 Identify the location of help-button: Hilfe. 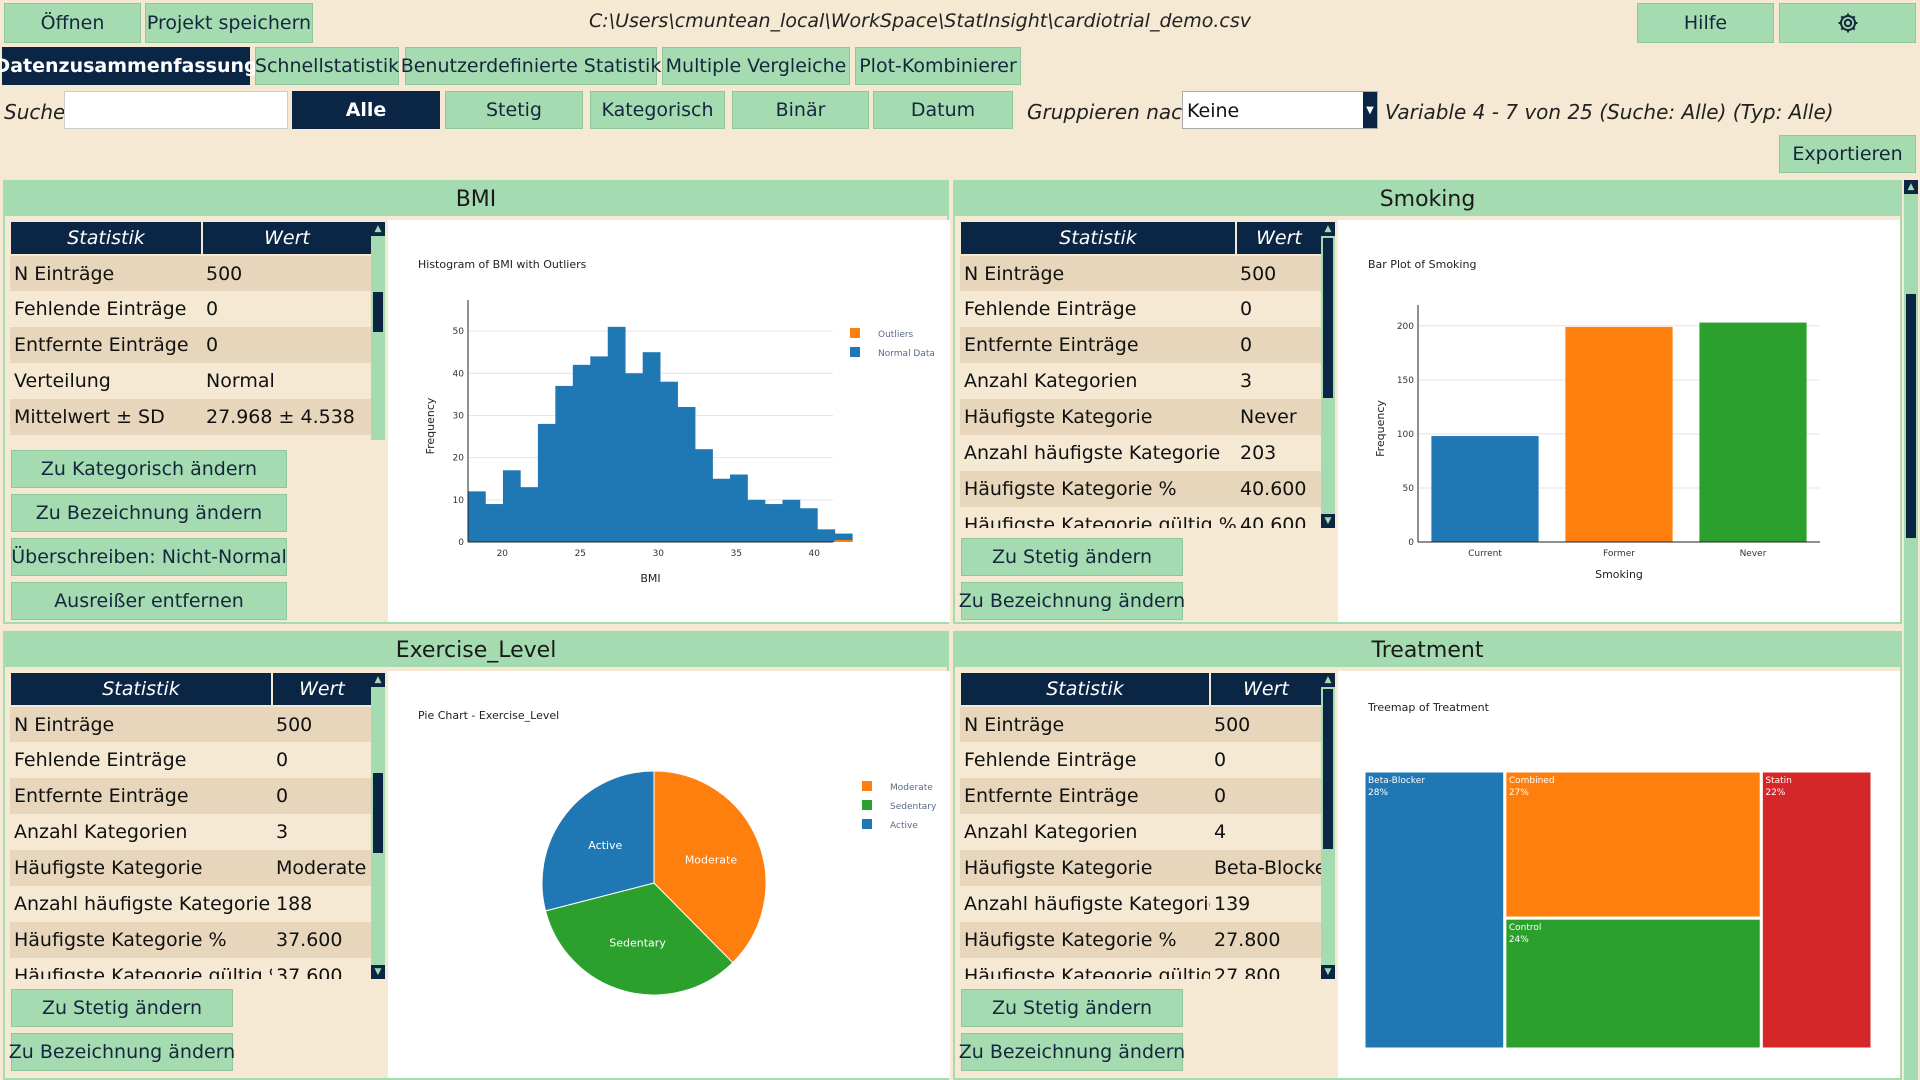
(1705, 23).